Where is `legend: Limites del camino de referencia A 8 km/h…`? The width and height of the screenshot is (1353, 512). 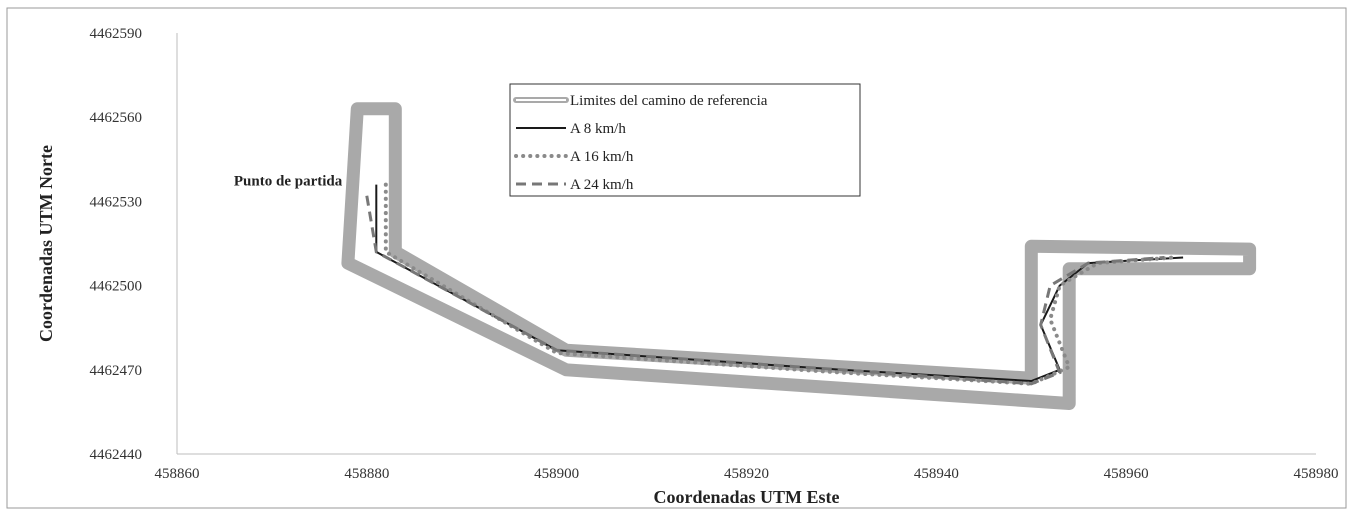 legend: Limites del camino de referencia A 8 km/h… is located at coordinates (685, 140).